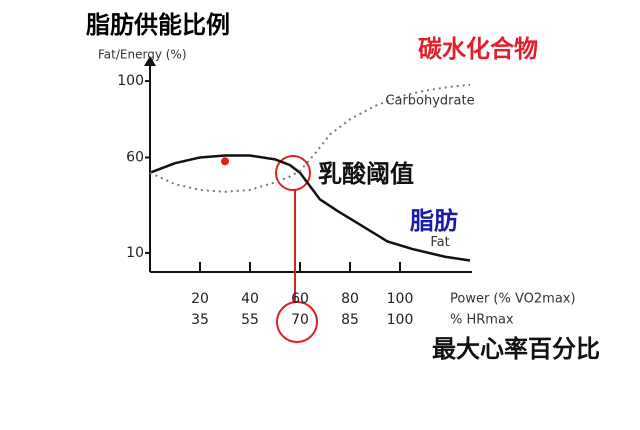 The width and height of the screenshot is (640, 430). I want to click on threshold-annotation: 乳酸阈值, so click(366, 174).